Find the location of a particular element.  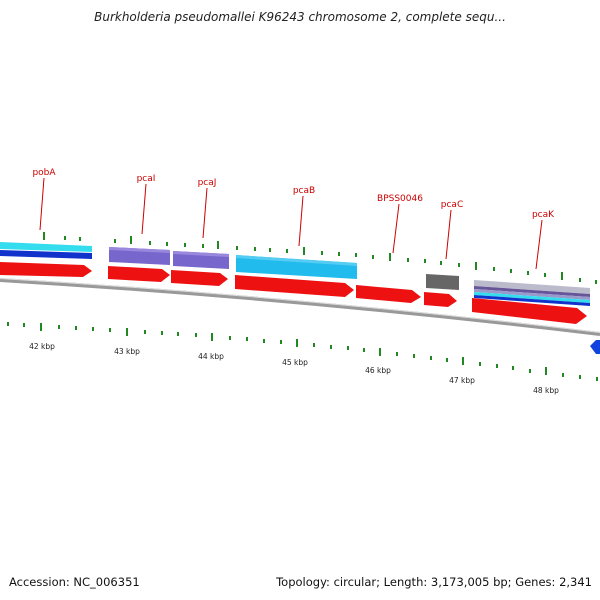

next-feature-arrow is located at coordinates (595, 347).